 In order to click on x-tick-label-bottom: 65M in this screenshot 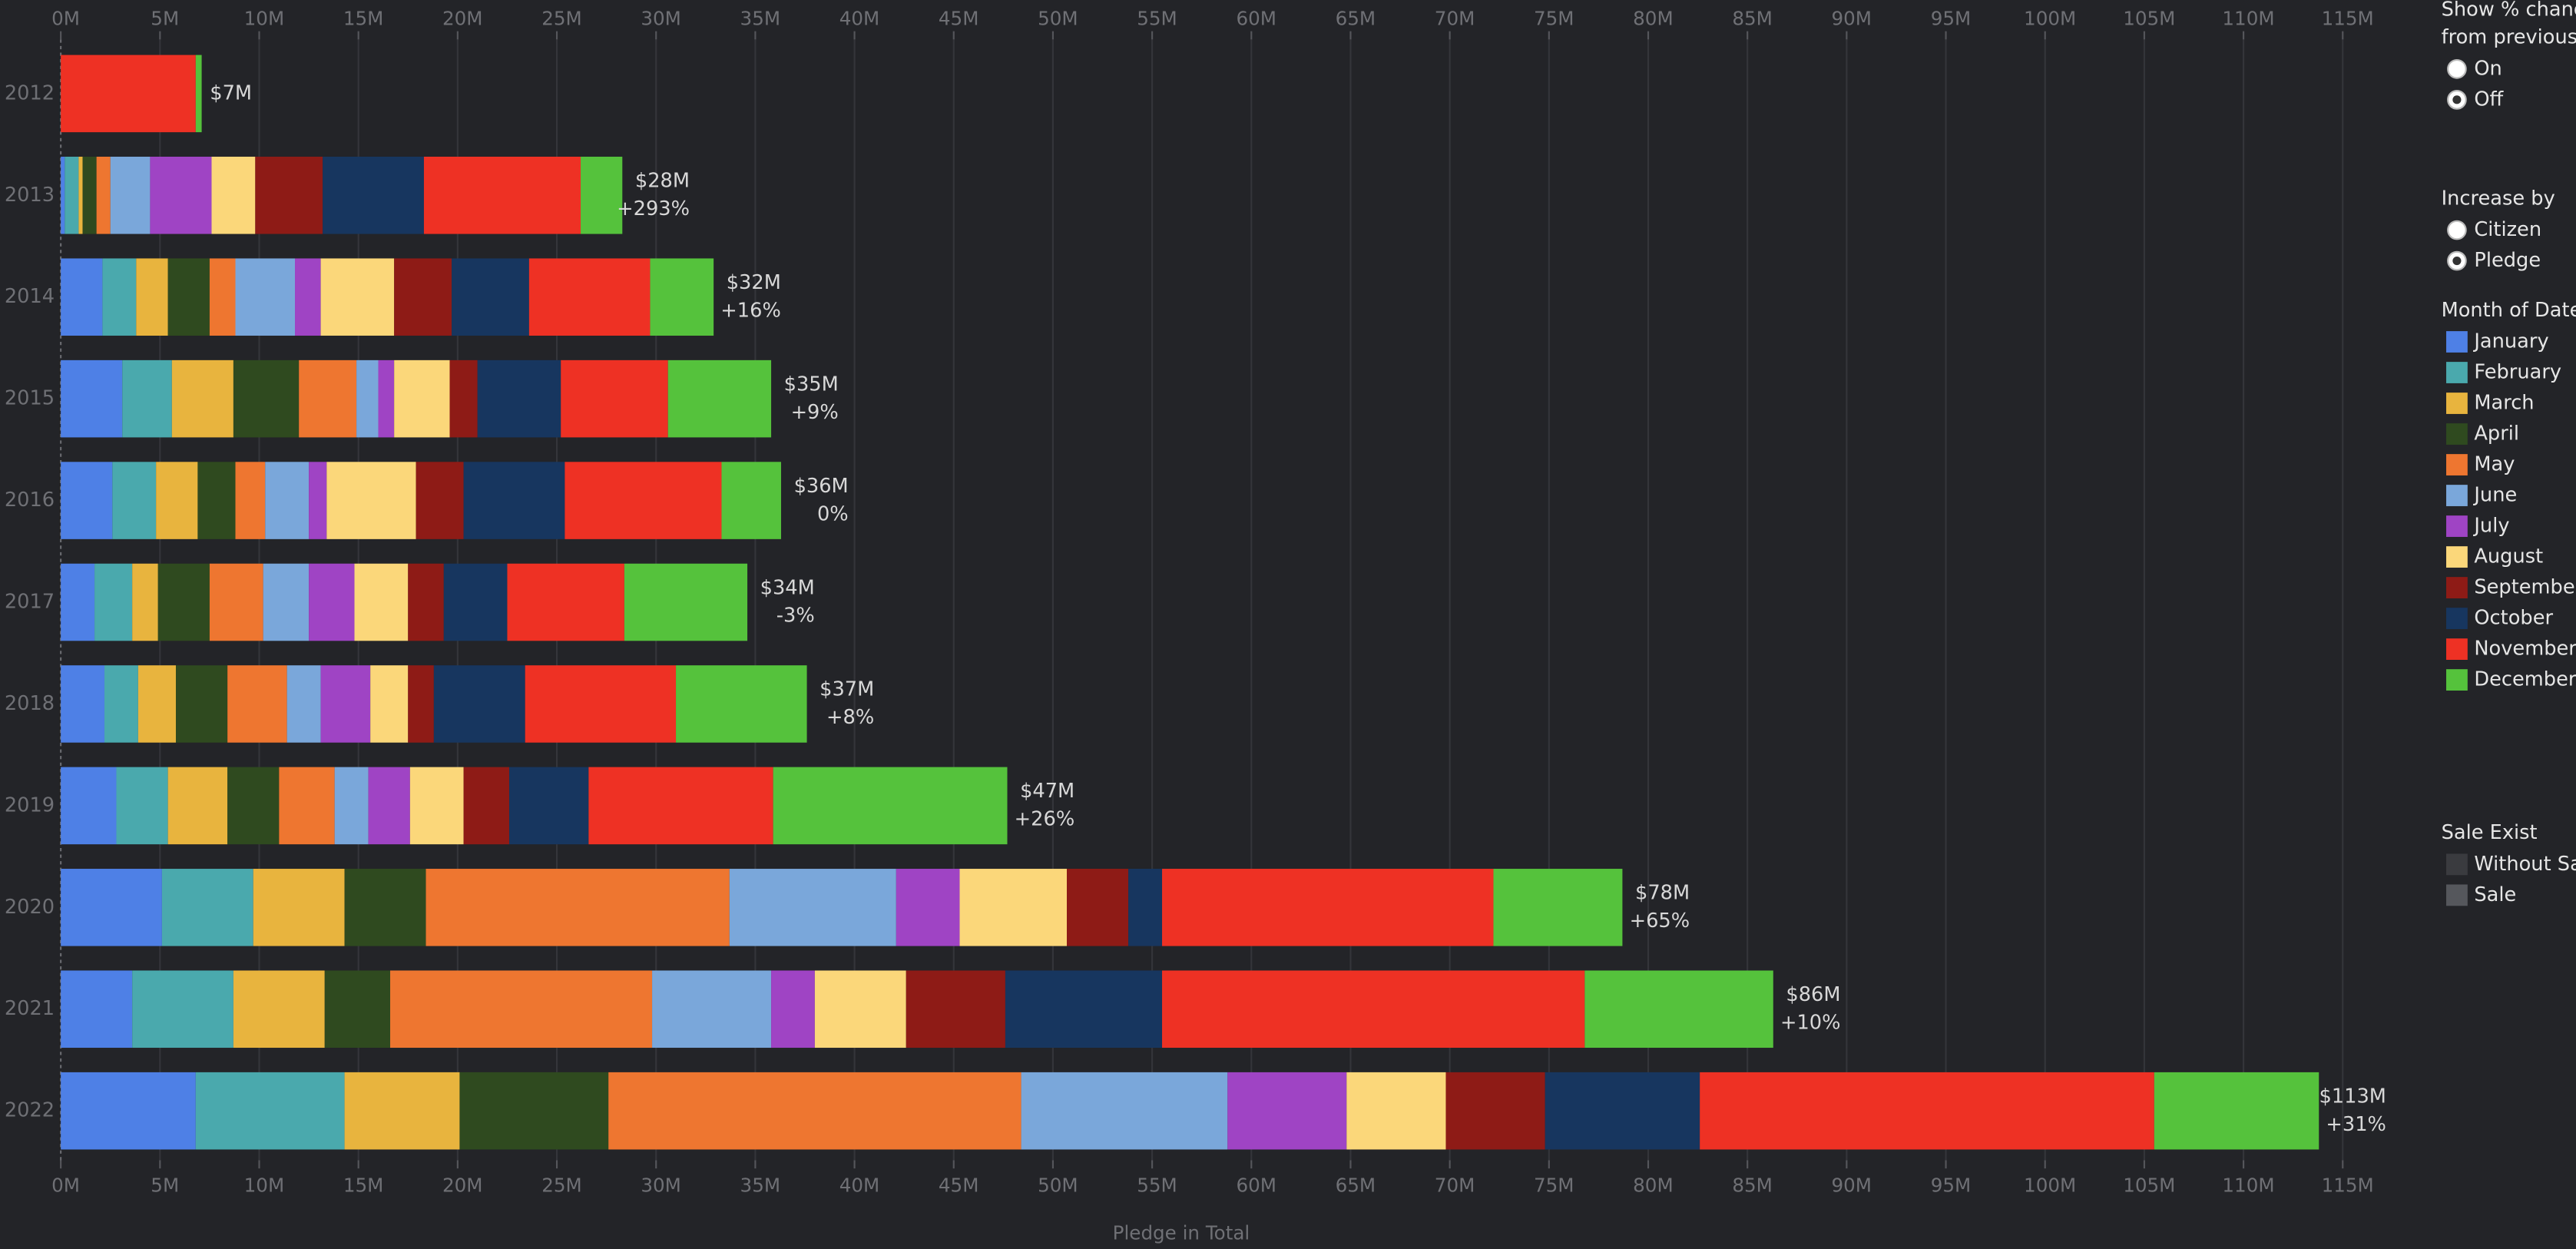, I will do `click(1356, 1185)`.